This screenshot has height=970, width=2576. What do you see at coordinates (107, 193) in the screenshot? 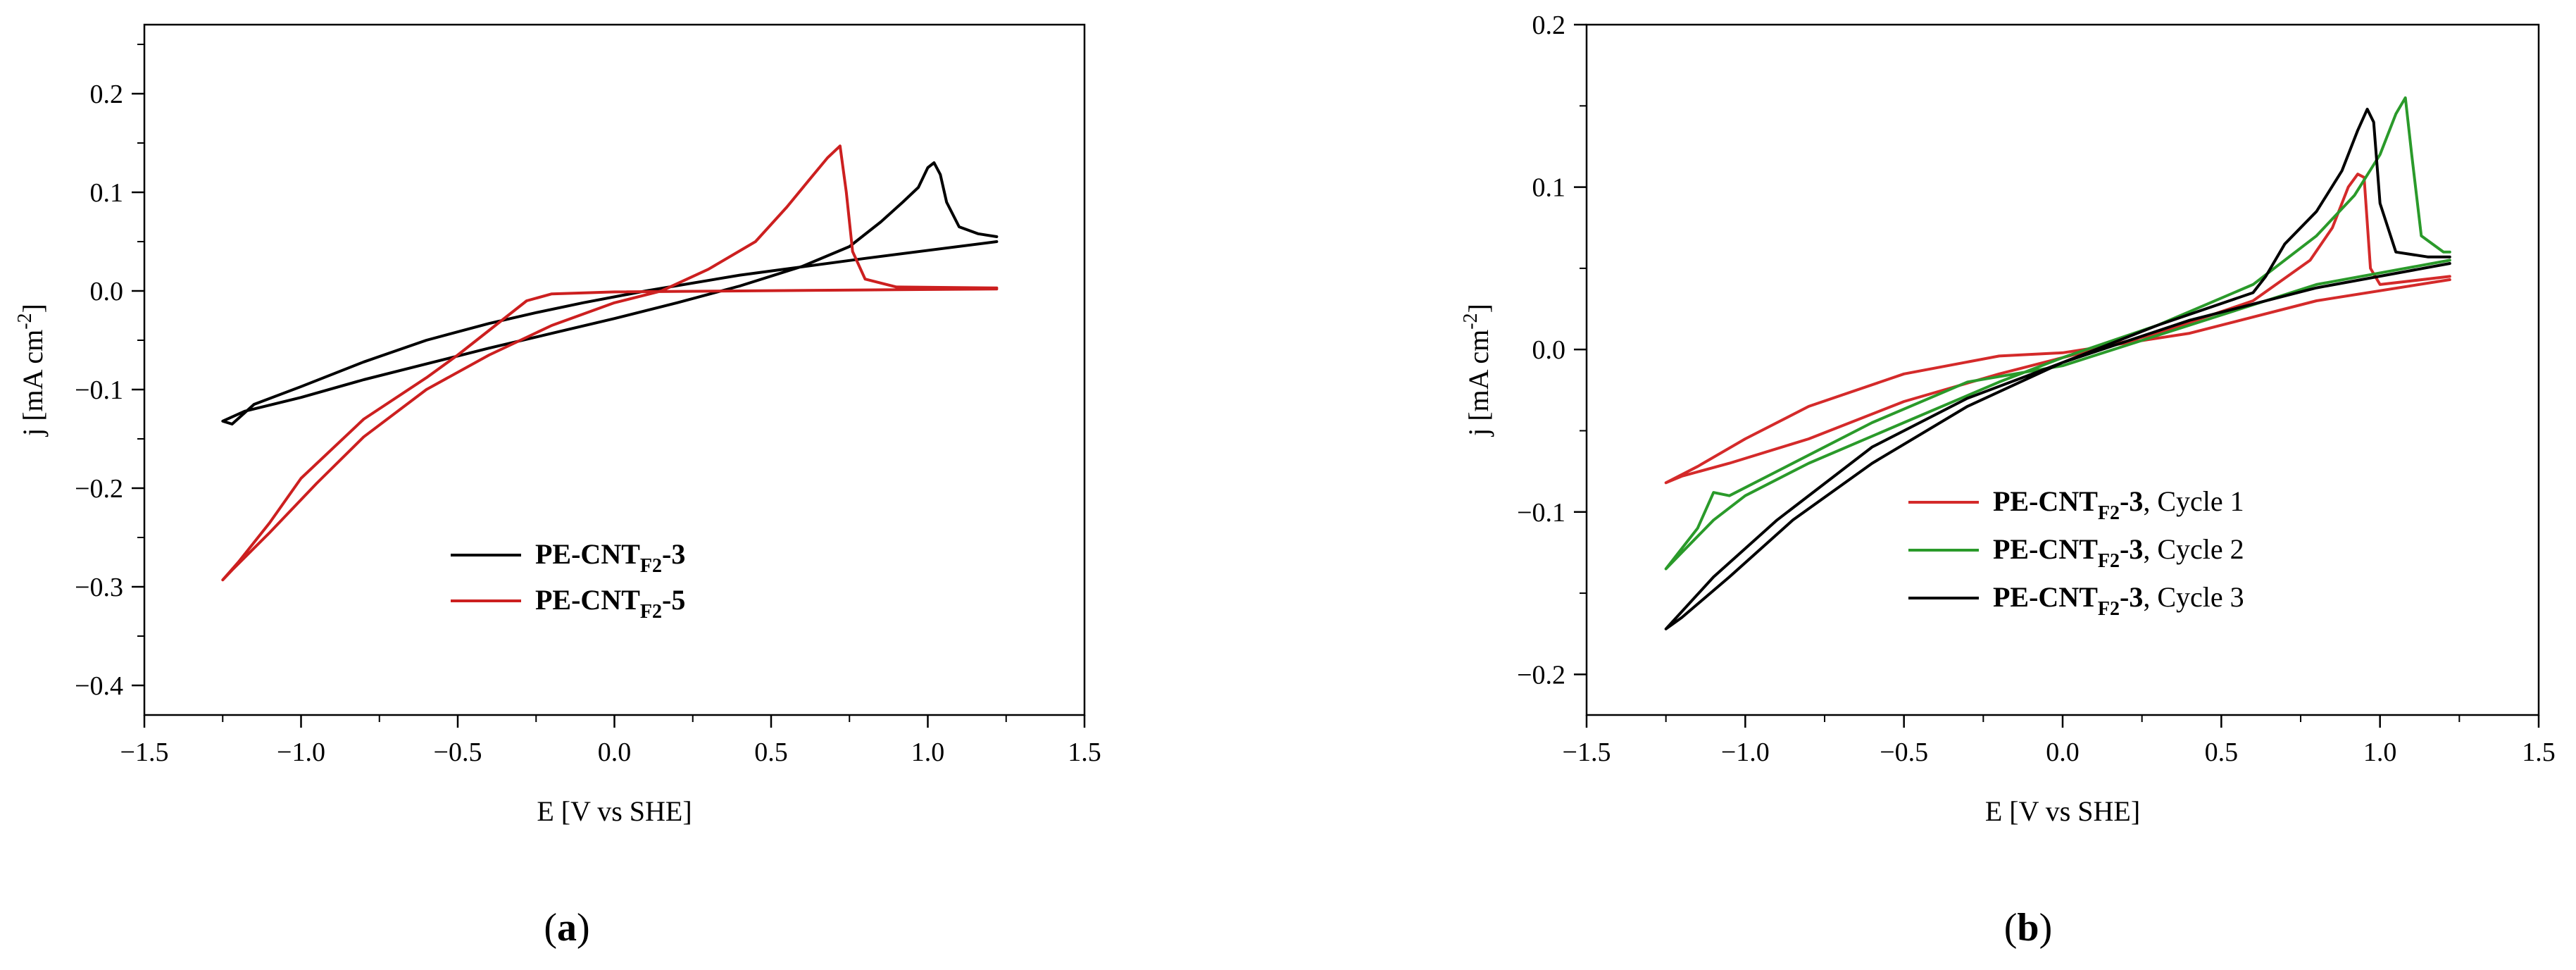
I see `panel-a-y-tick-label: 0.1` at bounding box center [107, 193].